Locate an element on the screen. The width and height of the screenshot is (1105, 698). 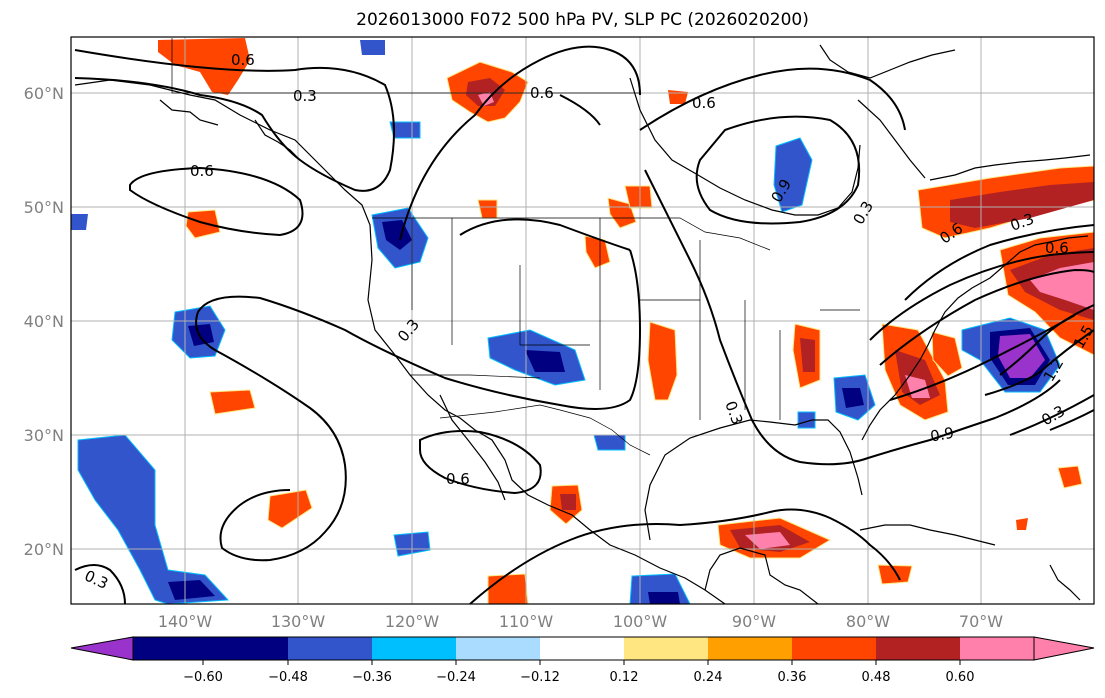
lat-label-30n: 30°N is located at coordinates (44, 435).